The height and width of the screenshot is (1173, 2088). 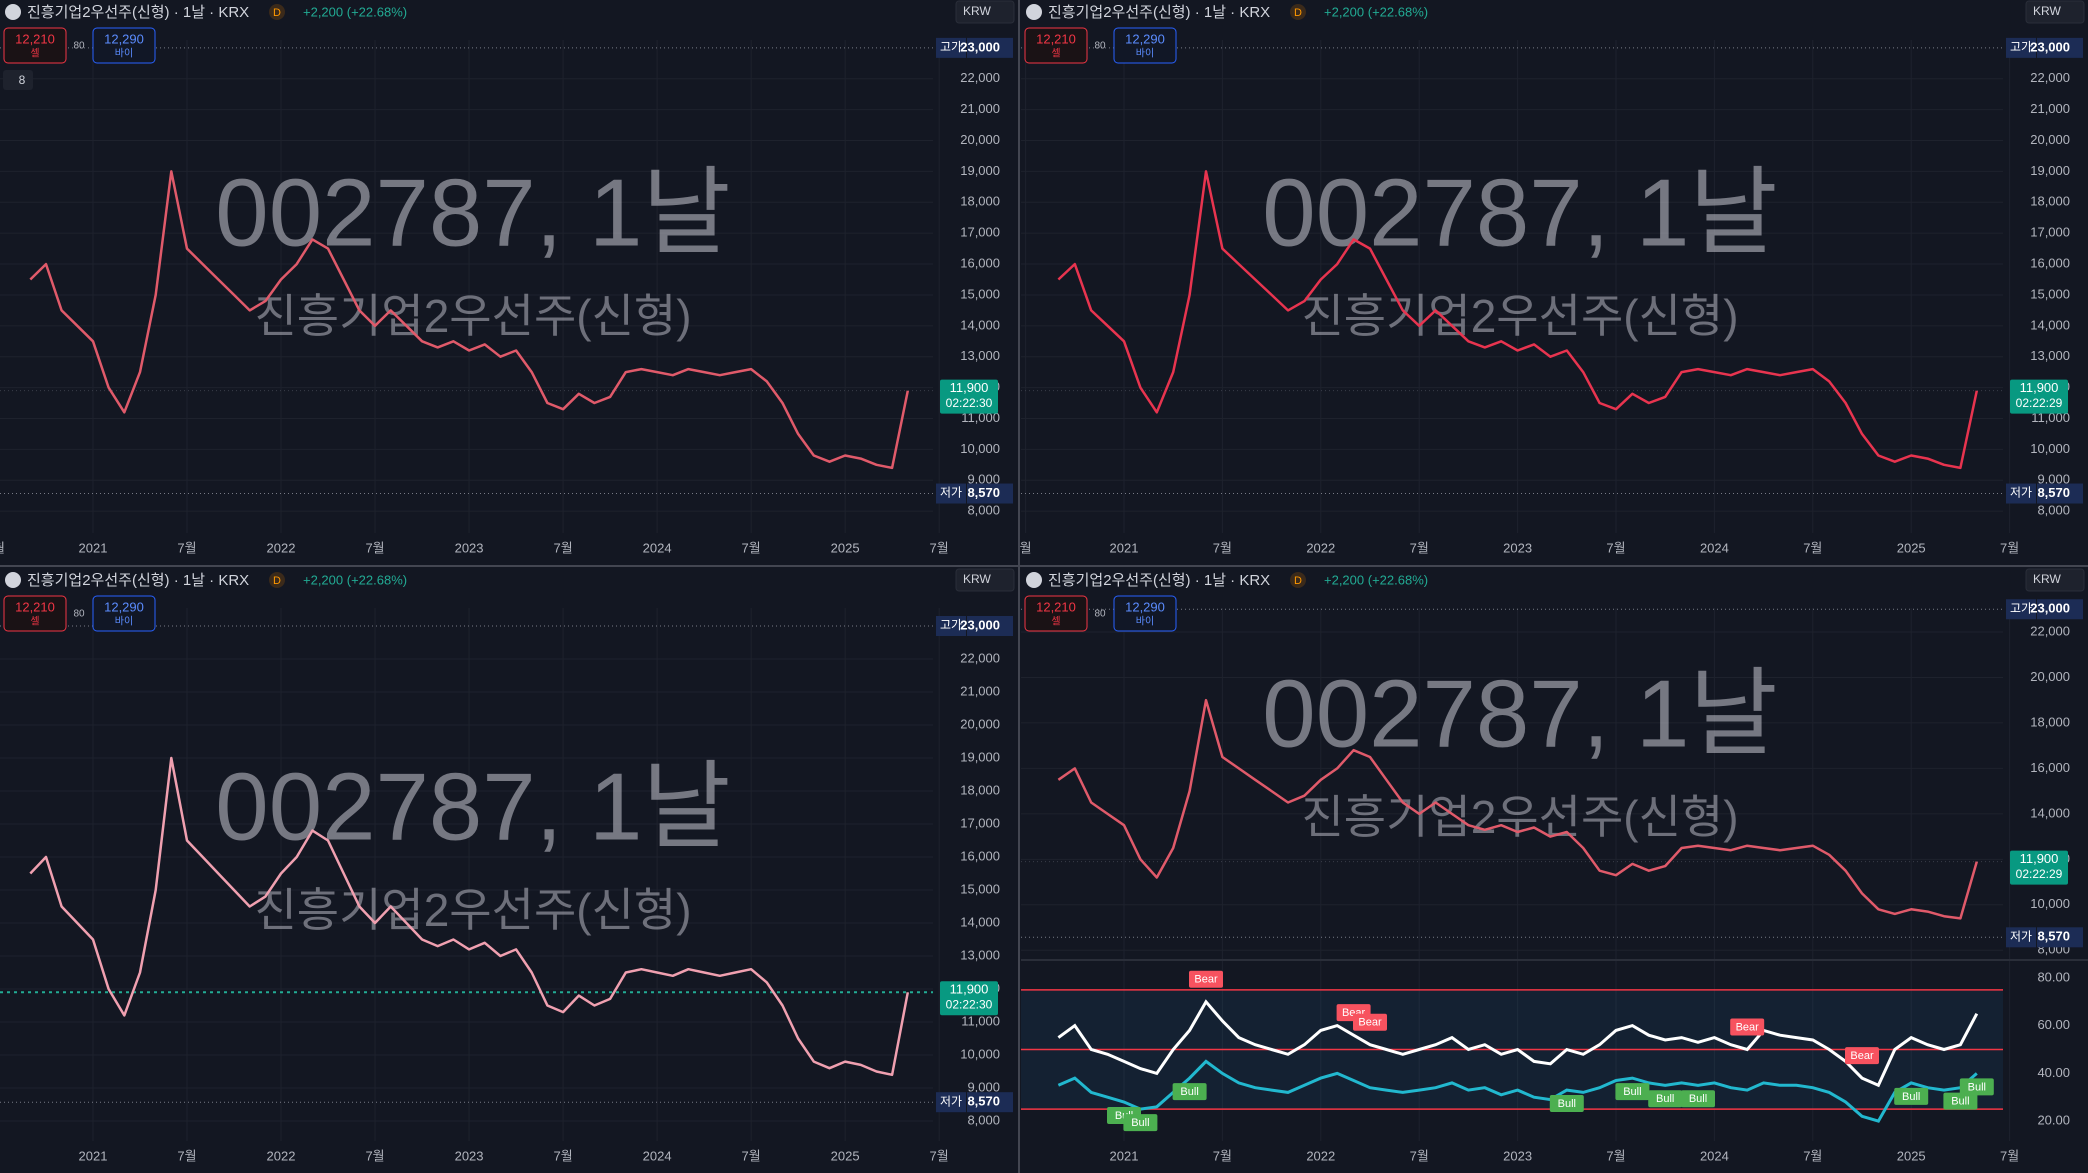 I want to click on indicator-tick-label: 60.00, so click(x=2053, y=1024).